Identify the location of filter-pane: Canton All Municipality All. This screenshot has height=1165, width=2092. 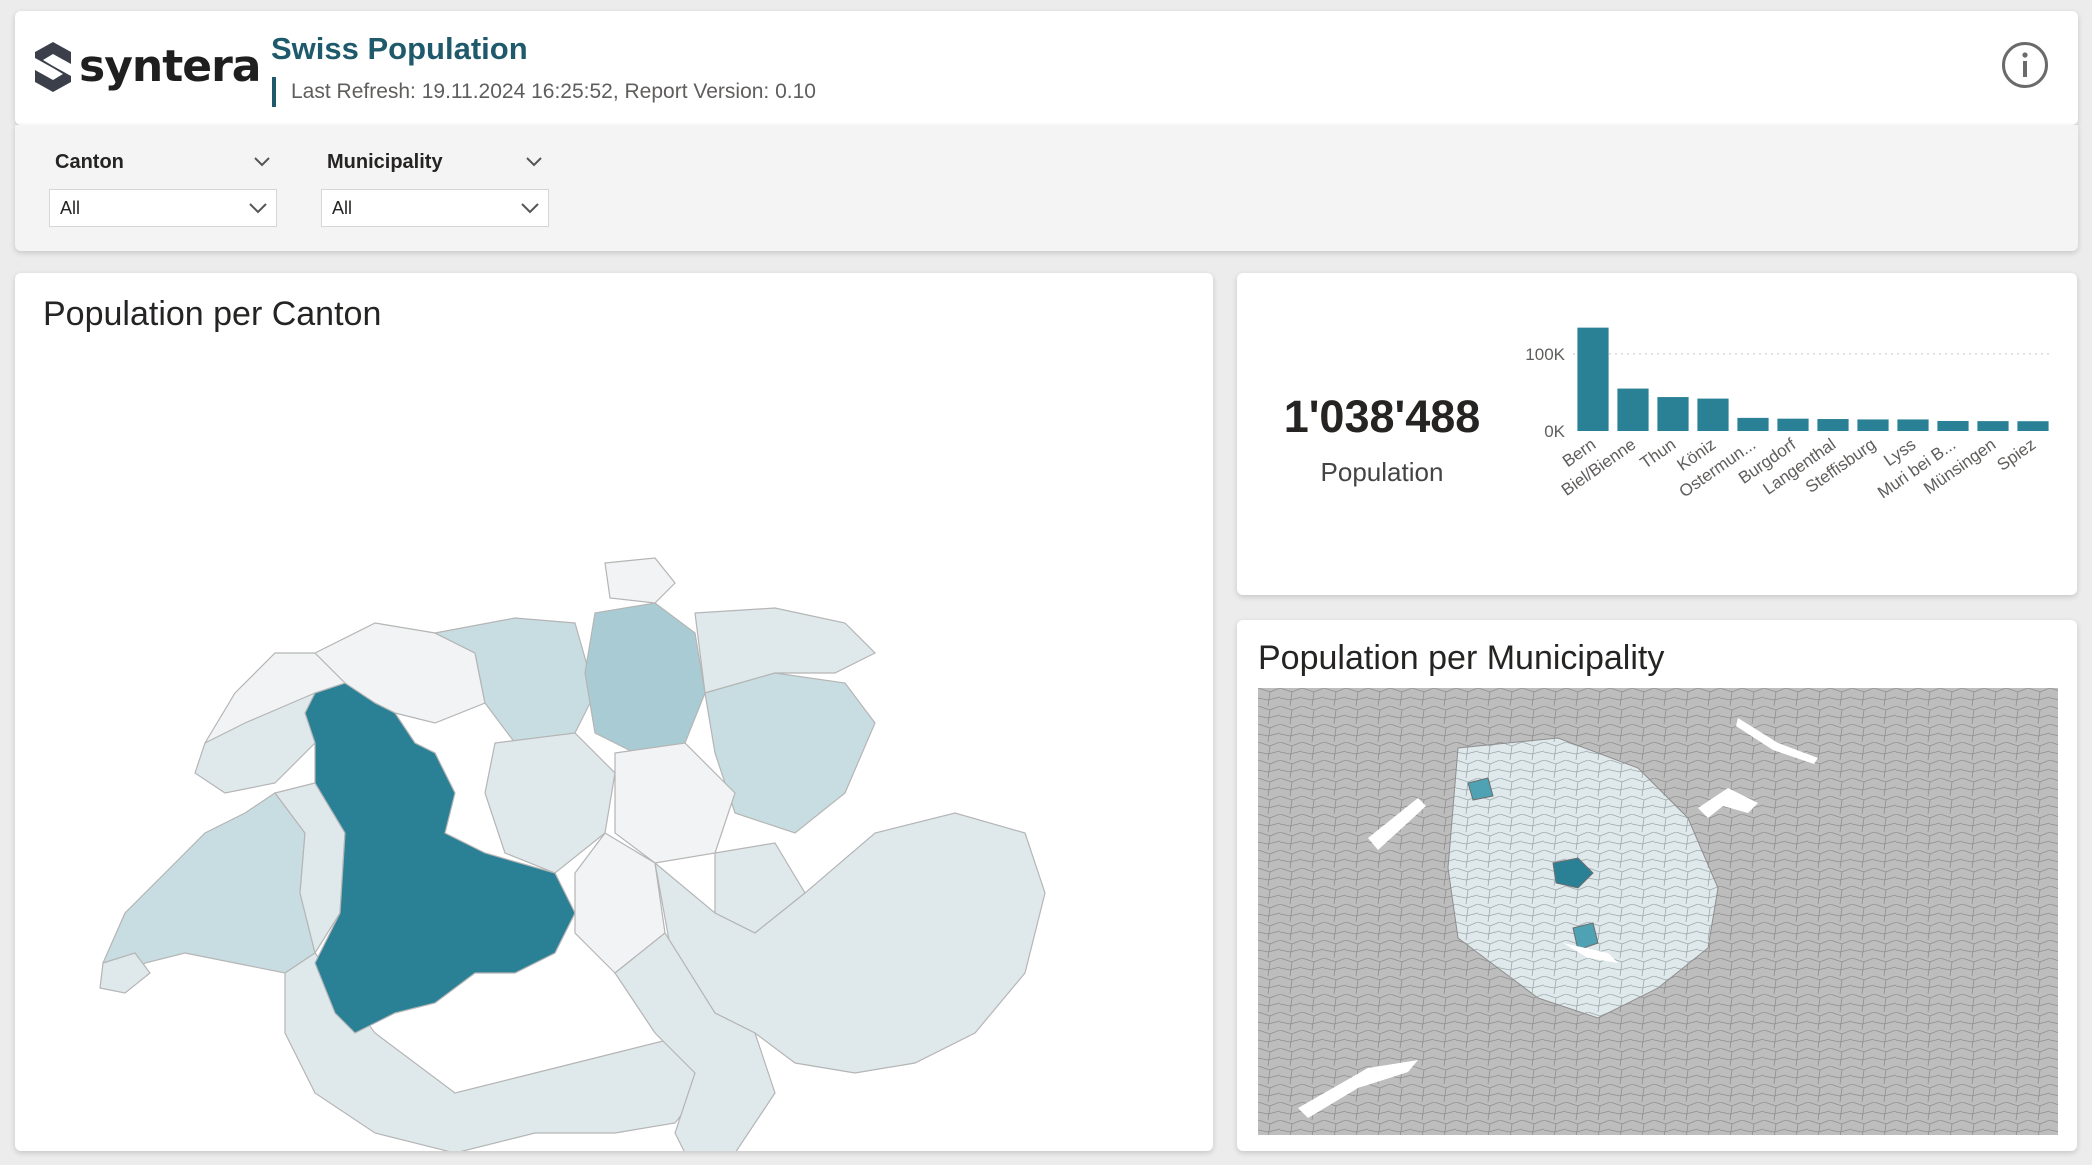
(1046, 188).